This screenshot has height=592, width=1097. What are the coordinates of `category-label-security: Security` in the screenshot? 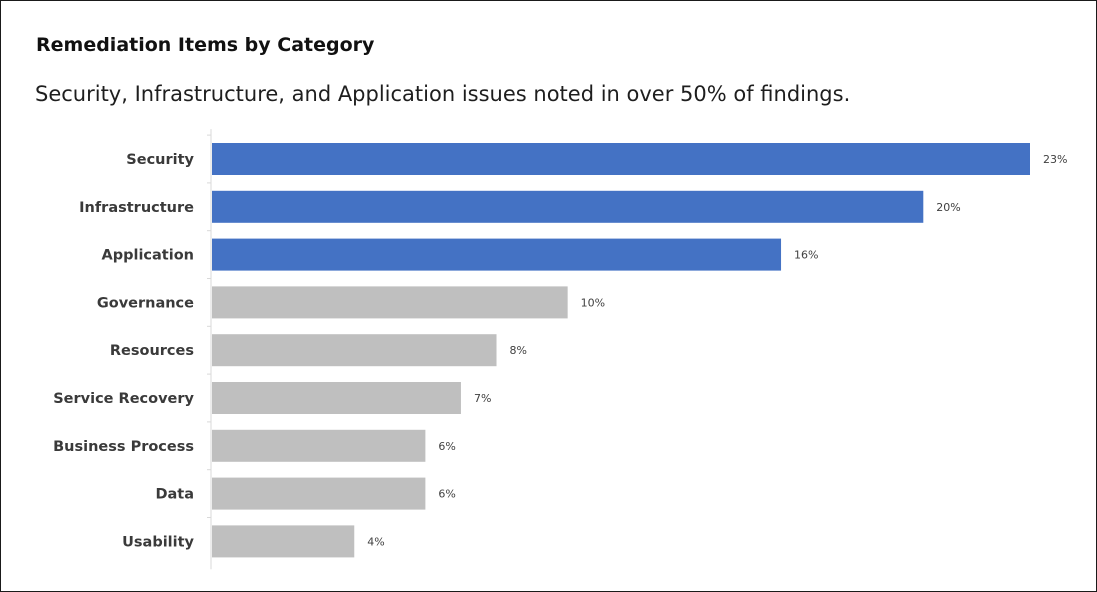 It's located at (160, 160).